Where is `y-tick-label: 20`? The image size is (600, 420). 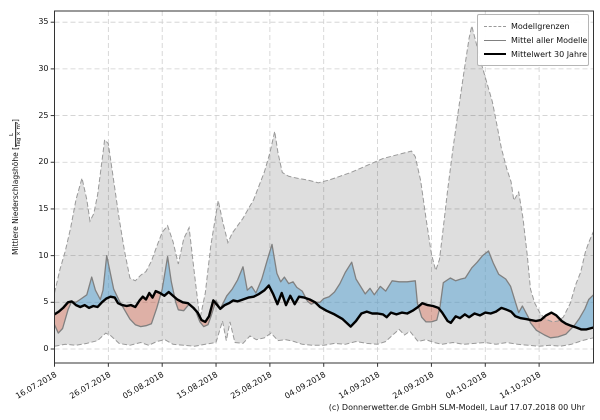
y-tick-label: 20 is located at coordinates (43, 162).